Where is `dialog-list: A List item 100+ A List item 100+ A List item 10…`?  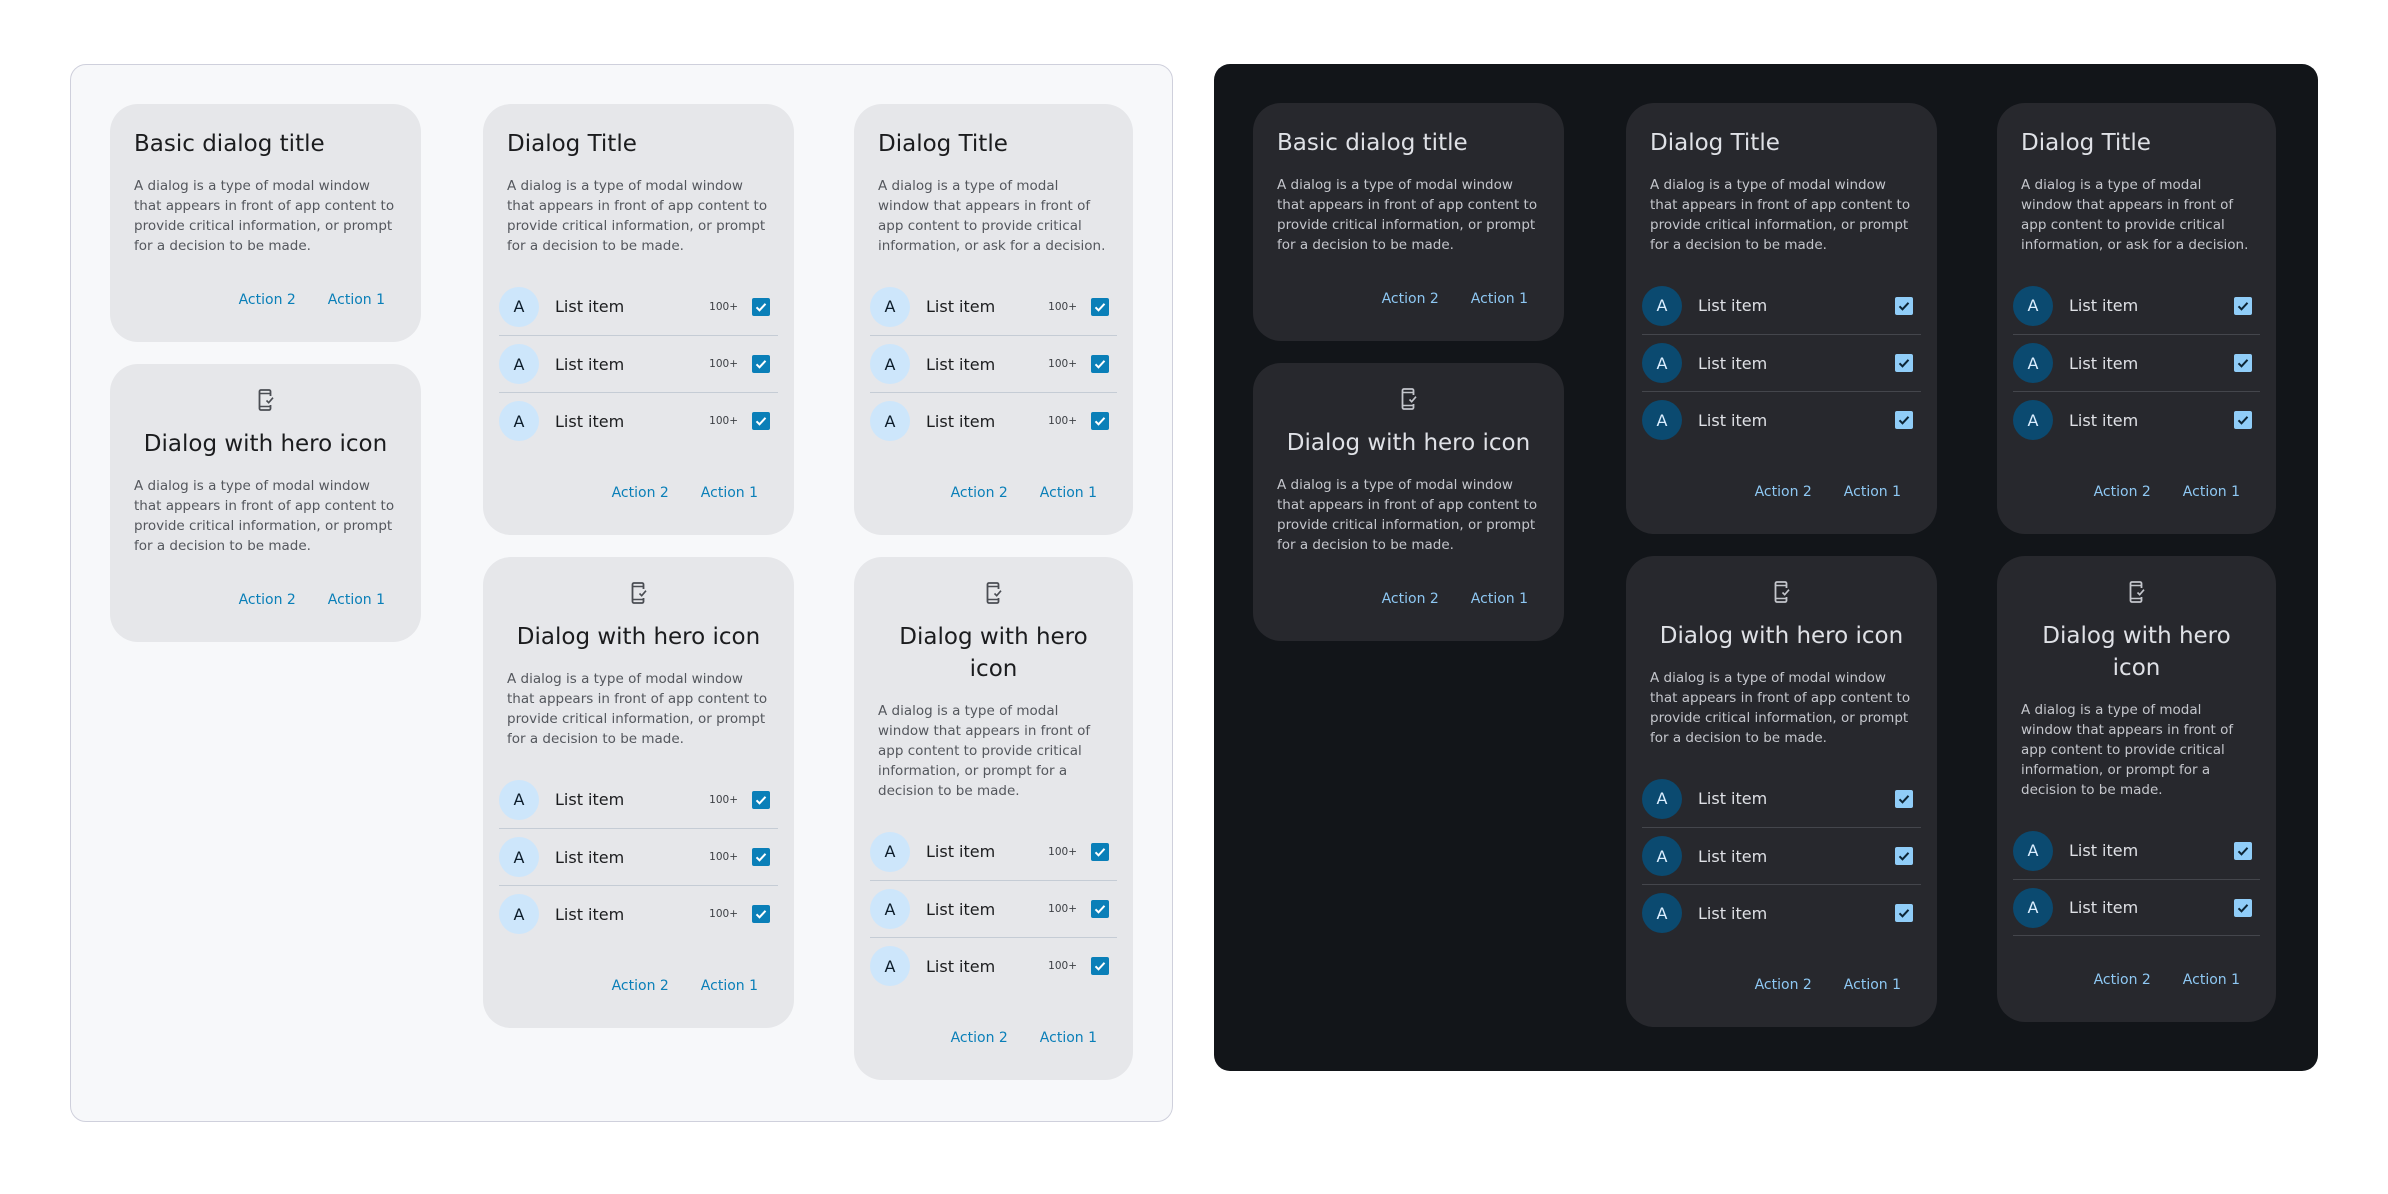
dialog-list: A List item 100+ A List item 100+ A List item 10… is located at coordinates (993, 363).